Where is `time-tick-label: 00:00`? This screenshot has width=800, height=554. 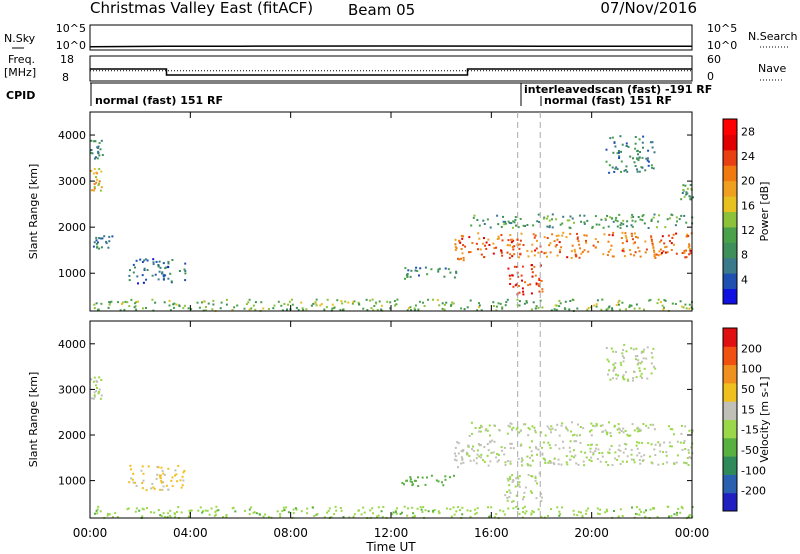
time-tick-label: 00:00 is located at coordinates (692, 533).